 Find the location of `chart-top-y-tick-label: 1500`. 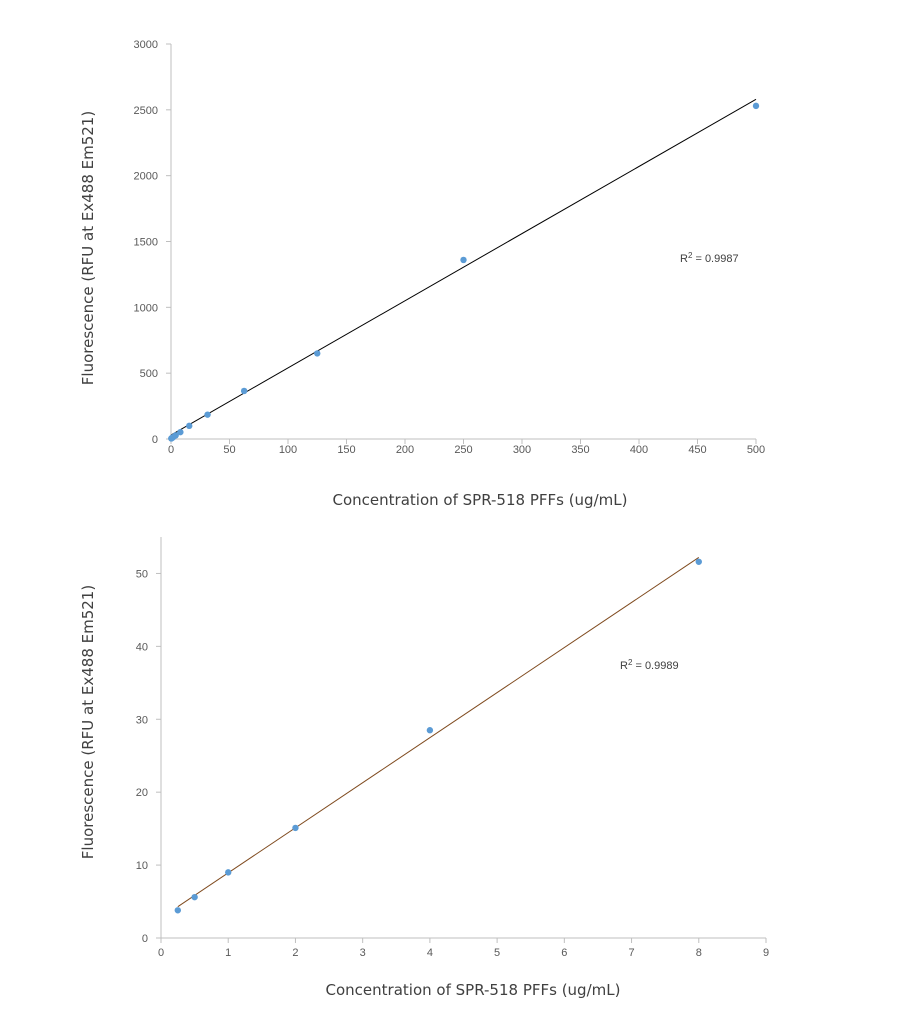

chart-top-y-tick-label: 1500 is located at coordinates (146, 243).